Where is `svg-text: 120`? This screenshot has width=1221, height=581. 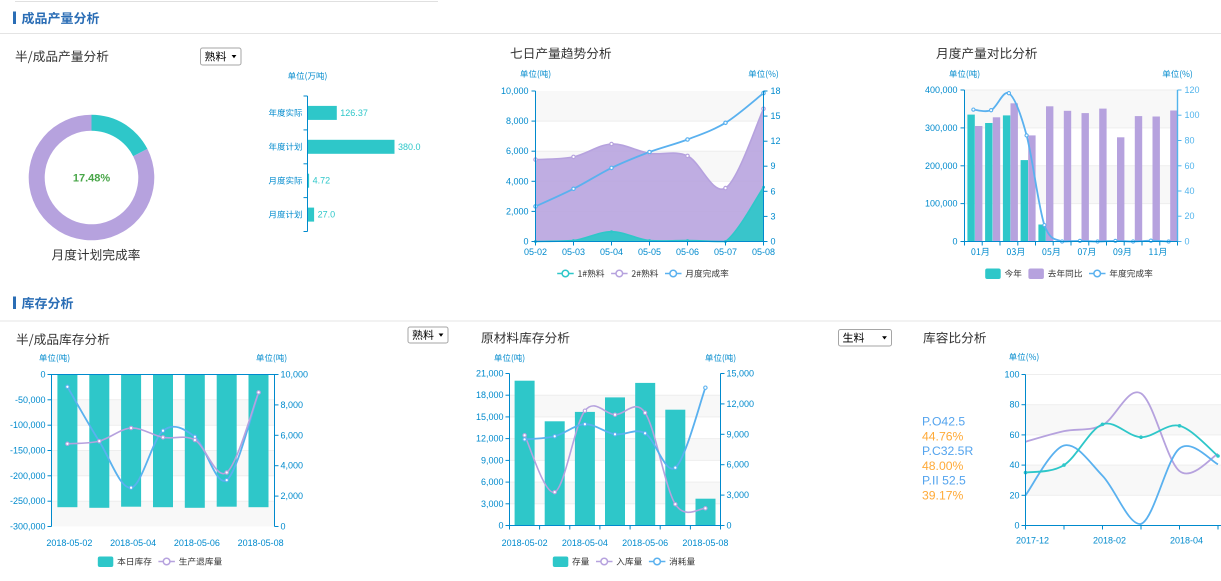
svg-text: 120 is located at coordinates (1192, 90).